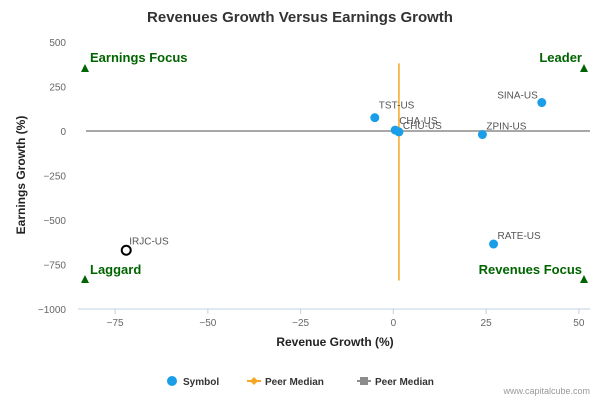 This screenshot has height=400, width=600. What do you see at coordinates (126, 250) in the screenshot?
I see `highlighted-data-point` at bounding box center [126, 250].